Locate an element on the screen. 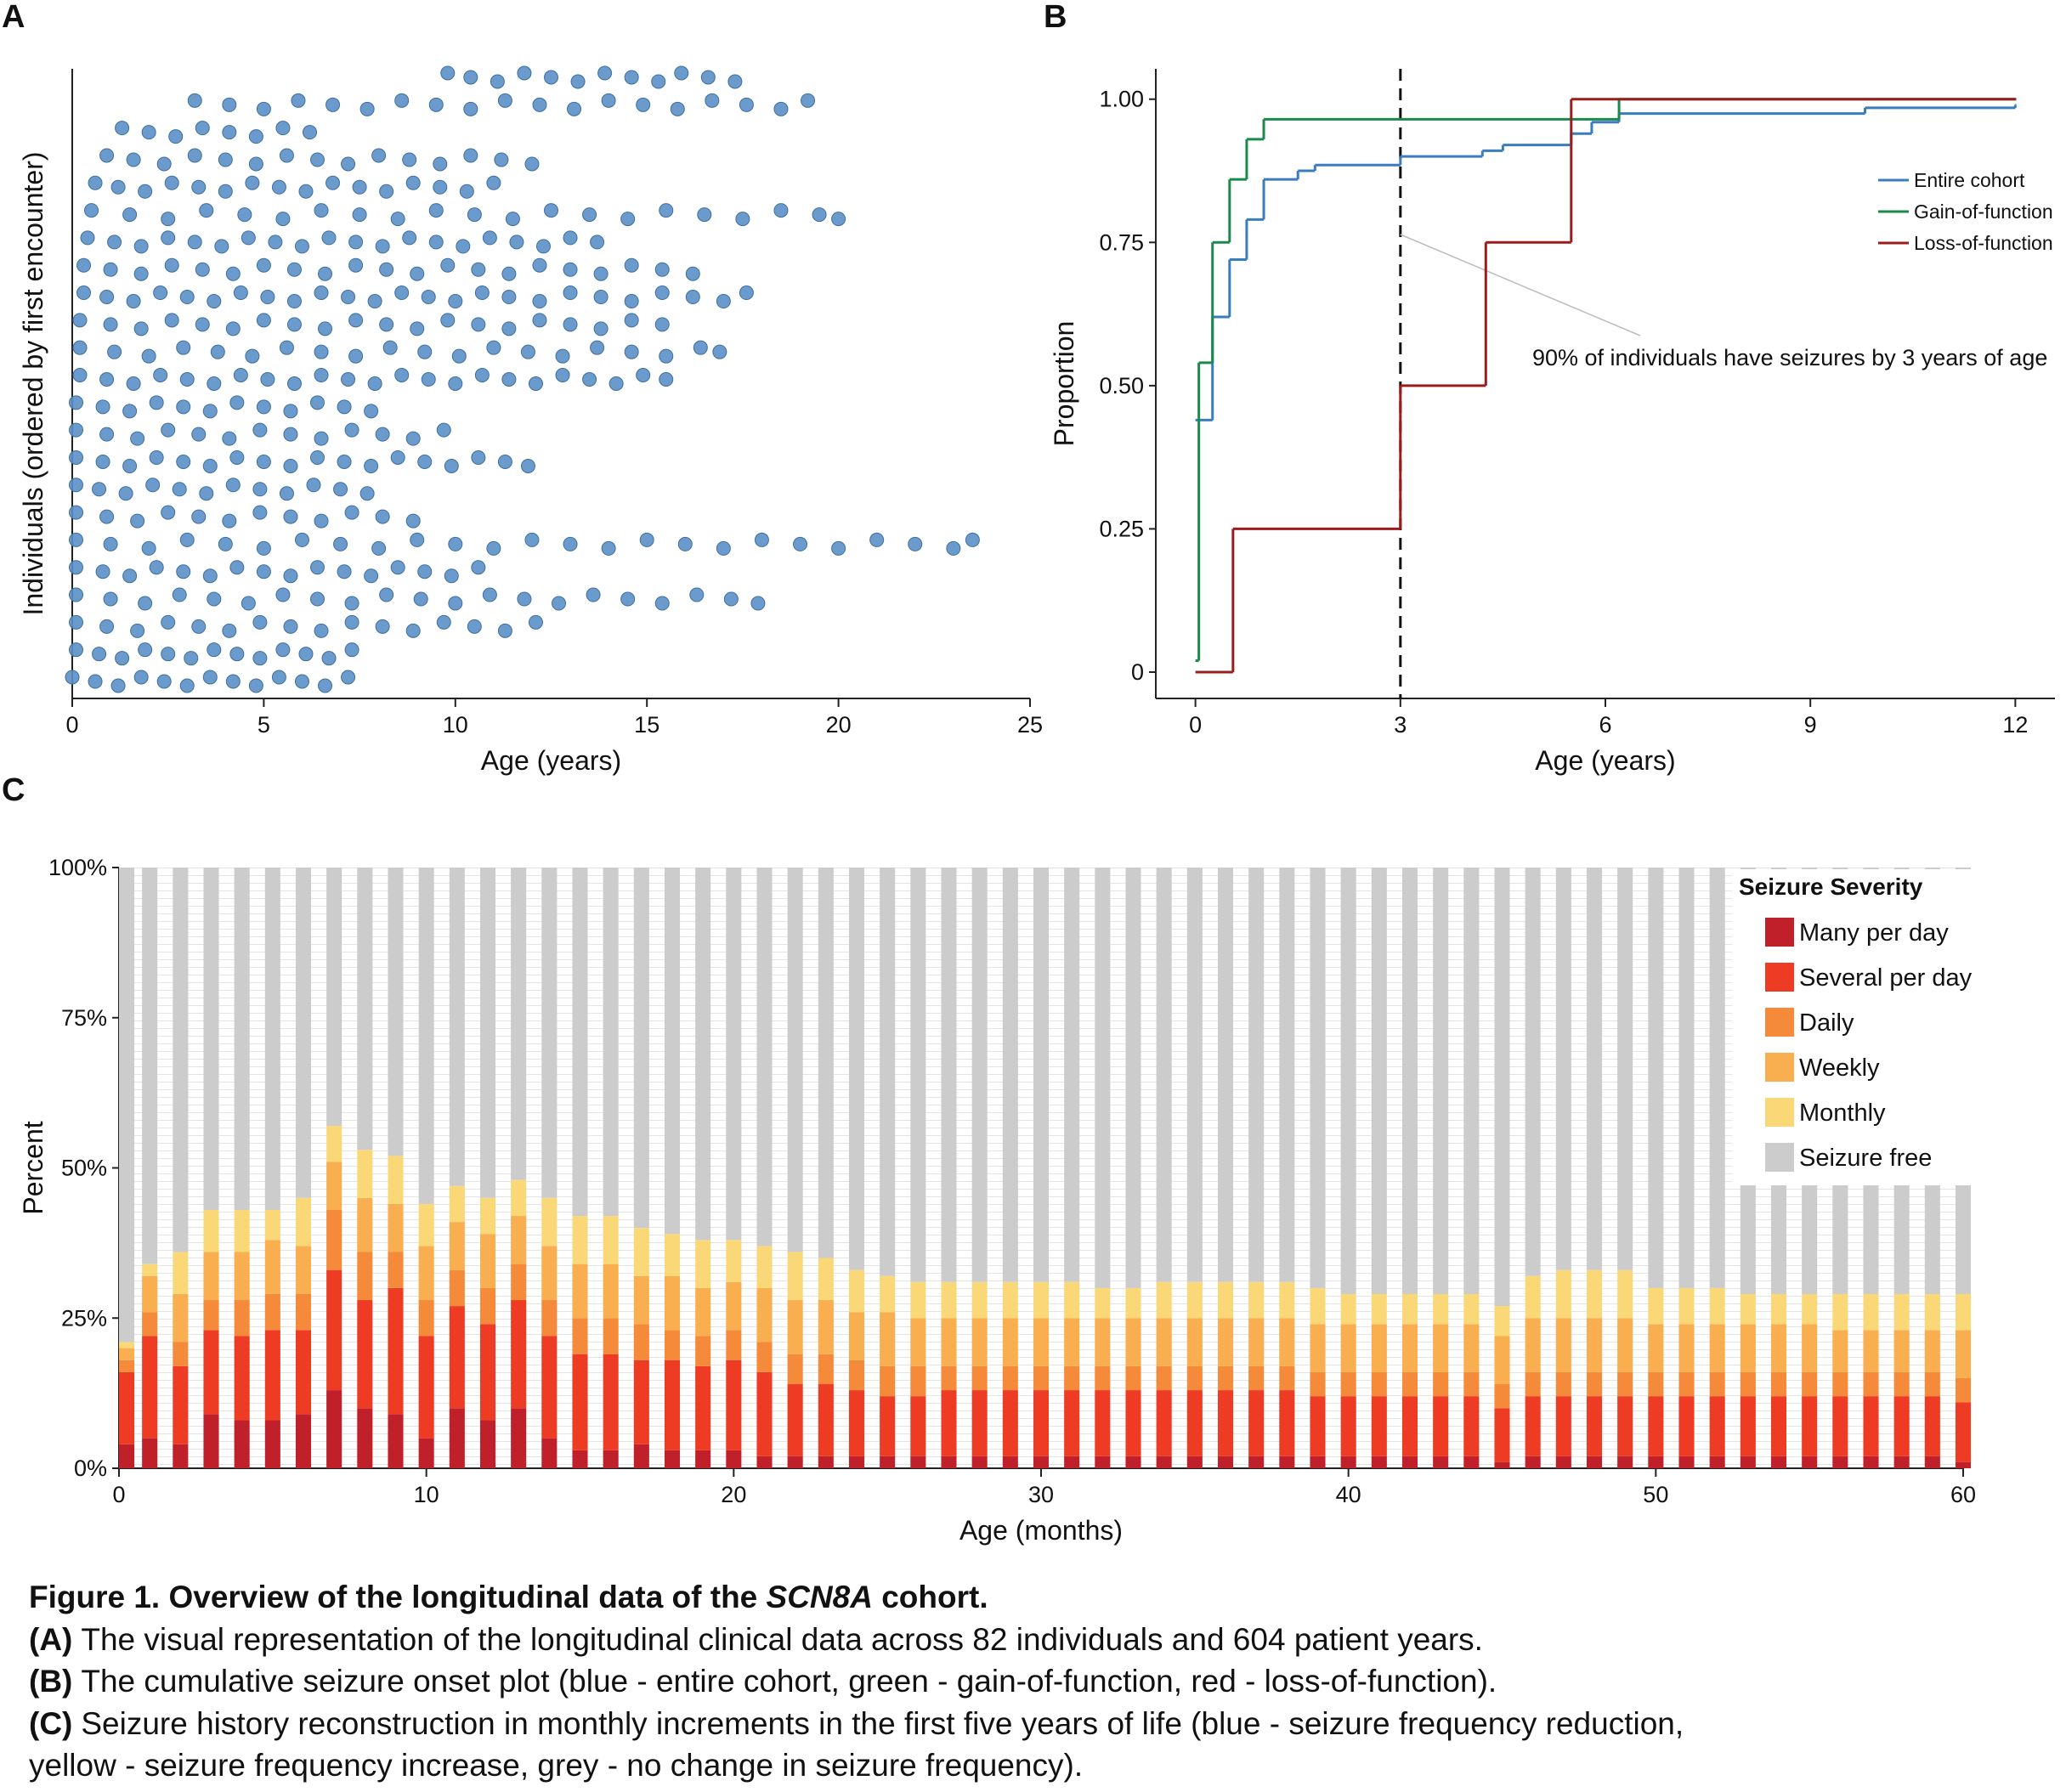  y-tick-label: 75% is located at coordinates (84, 1018).